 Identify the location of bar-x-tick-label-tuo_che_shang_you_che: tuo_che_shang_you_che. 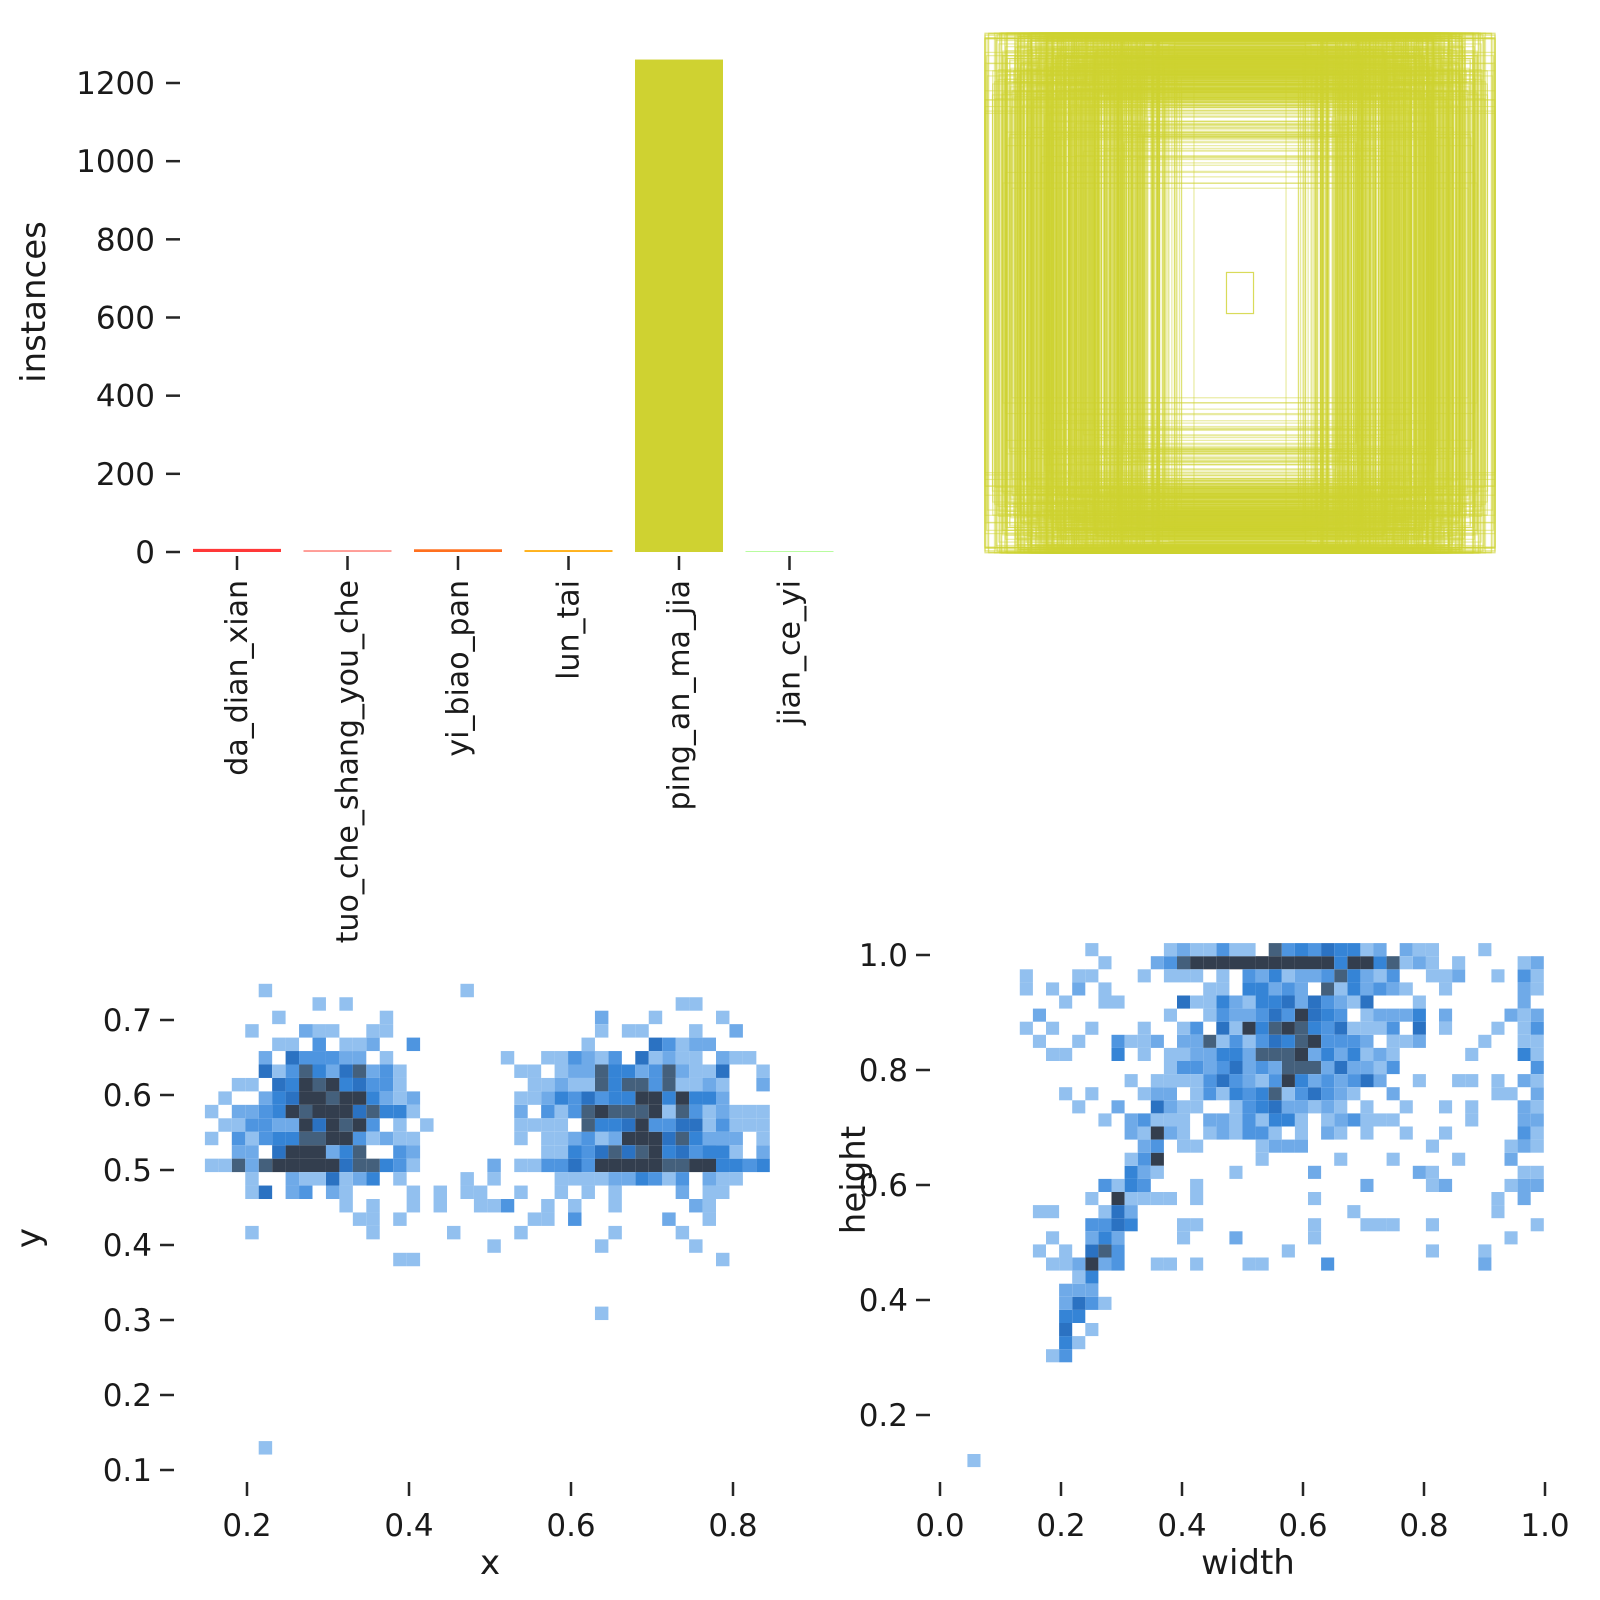
(348, 761).